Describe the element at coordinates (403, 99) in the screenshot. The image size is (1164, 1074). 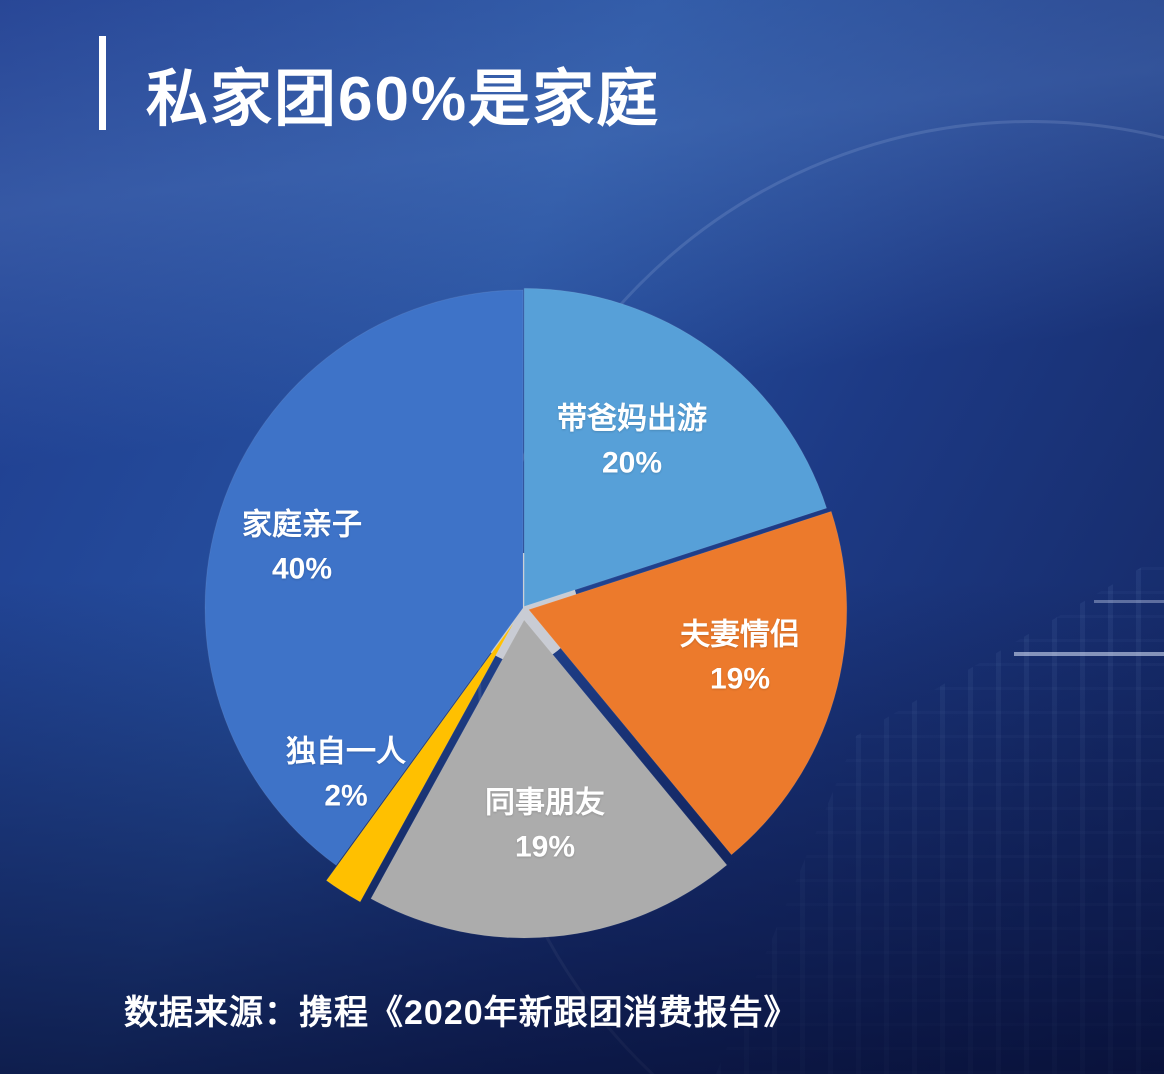
I see `page-title: 私家团60%是家庭` at that location.